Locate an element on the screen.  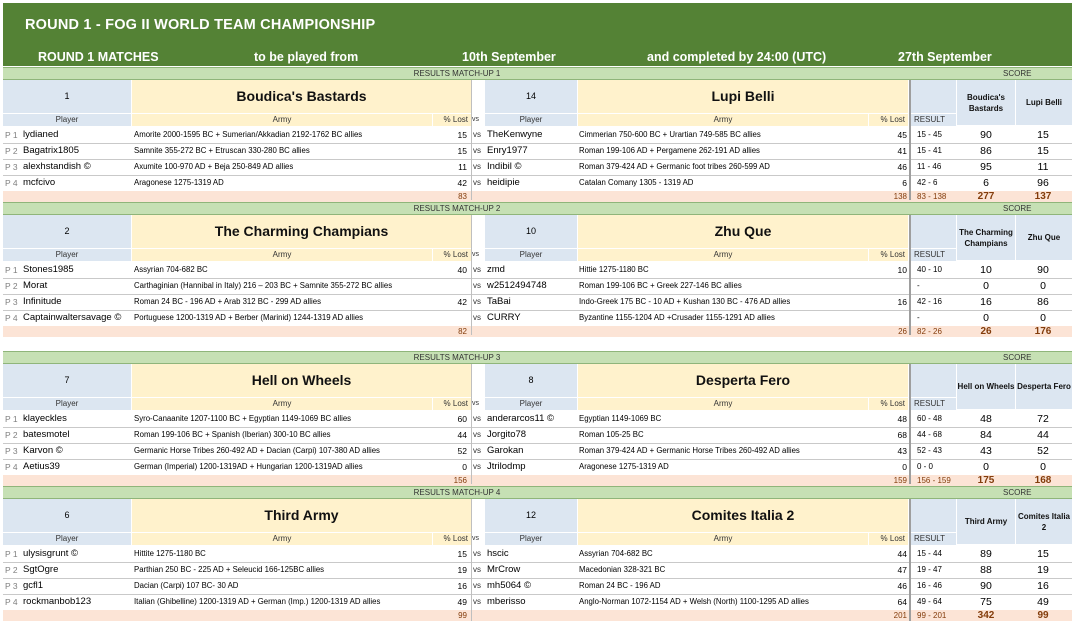
team1-lost: 44 is located at coordinates (462, 435).